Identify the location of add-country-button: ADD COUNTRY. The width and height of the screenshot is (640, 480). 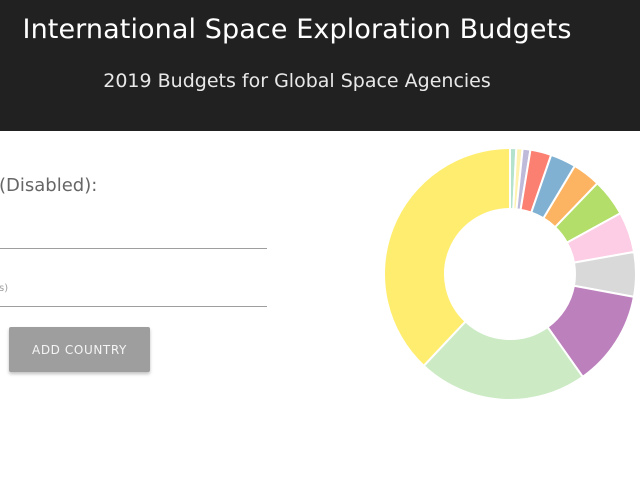
(79, 349).